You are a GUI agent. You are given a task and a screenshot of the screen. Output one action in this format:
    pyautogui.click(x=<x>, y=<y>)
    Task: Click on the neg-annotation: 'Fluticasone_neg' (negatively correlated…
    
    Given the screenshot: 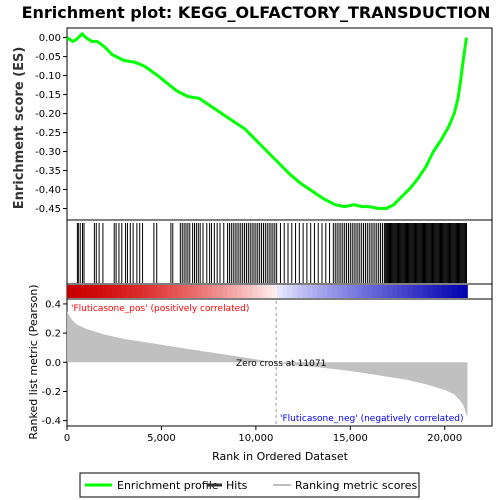 What is the action you would take?
    pyautogui.click(x=371, y=419)
    